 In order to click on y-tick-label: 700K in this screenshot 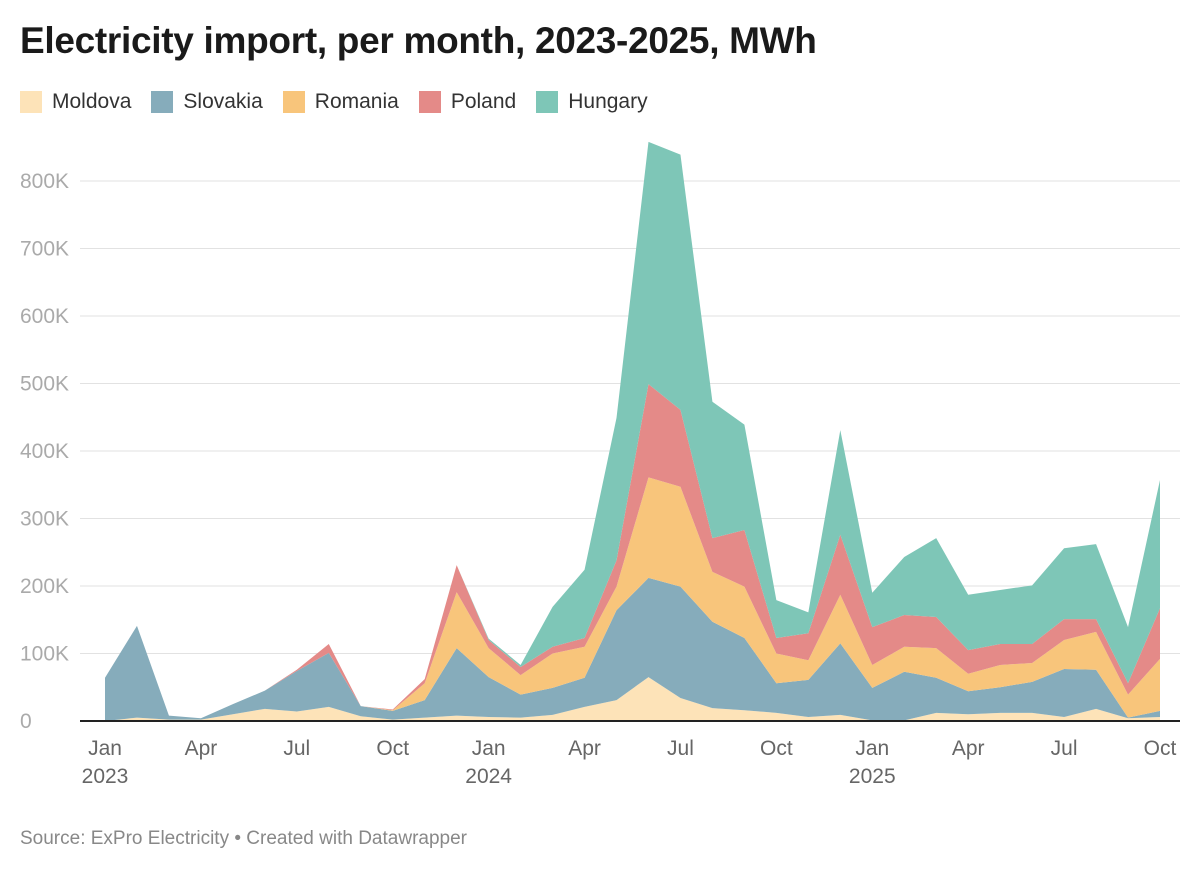, I will do `click(44, 249)`.